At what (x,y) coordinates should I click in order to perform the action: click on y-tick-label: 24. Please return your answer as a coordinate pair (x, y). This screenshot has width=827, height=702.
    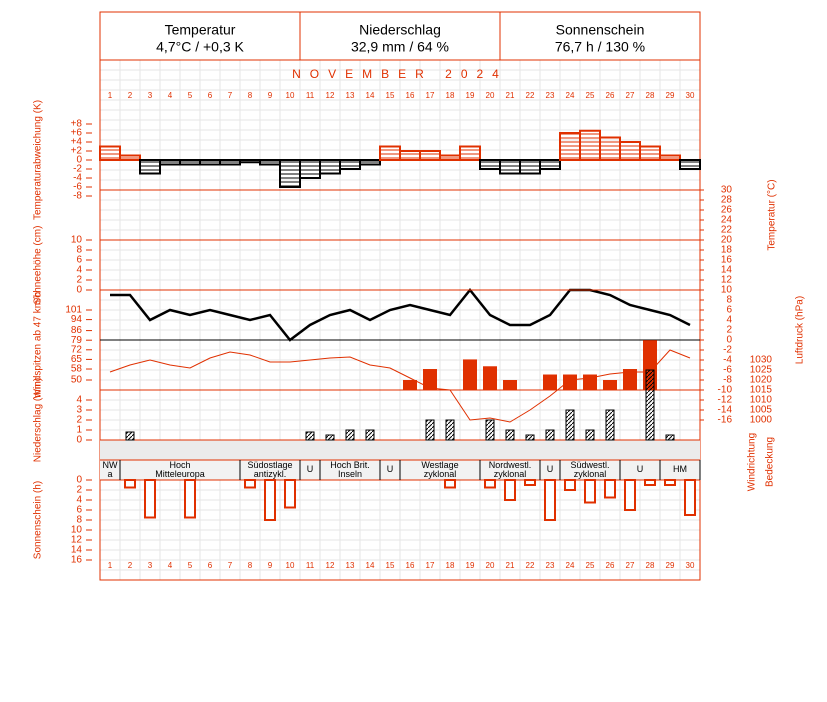
    Looking at the image, I should click on (727, 220).